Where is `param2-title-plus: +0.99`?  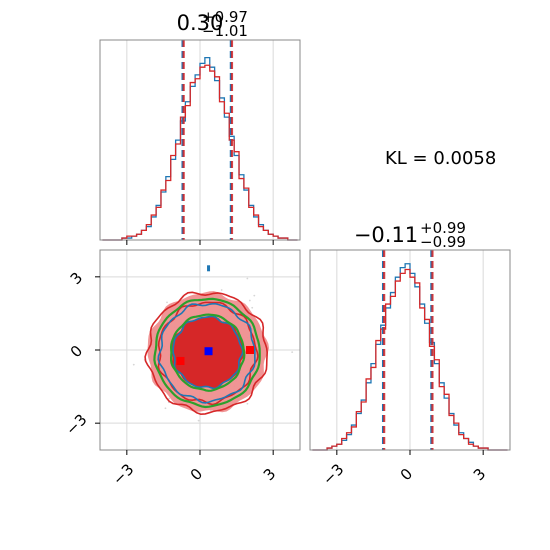 param2-title-plus: +0.99 is located at coordinates (443, 228).